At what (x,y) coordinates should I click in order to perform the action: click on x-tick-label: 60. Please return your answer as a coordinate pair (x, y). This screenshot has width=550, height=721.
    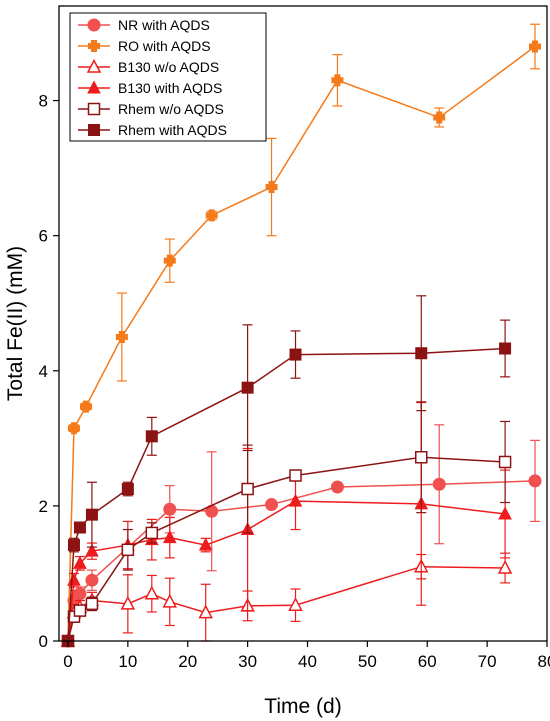
    Looking at the image, I should click on (427, 661).